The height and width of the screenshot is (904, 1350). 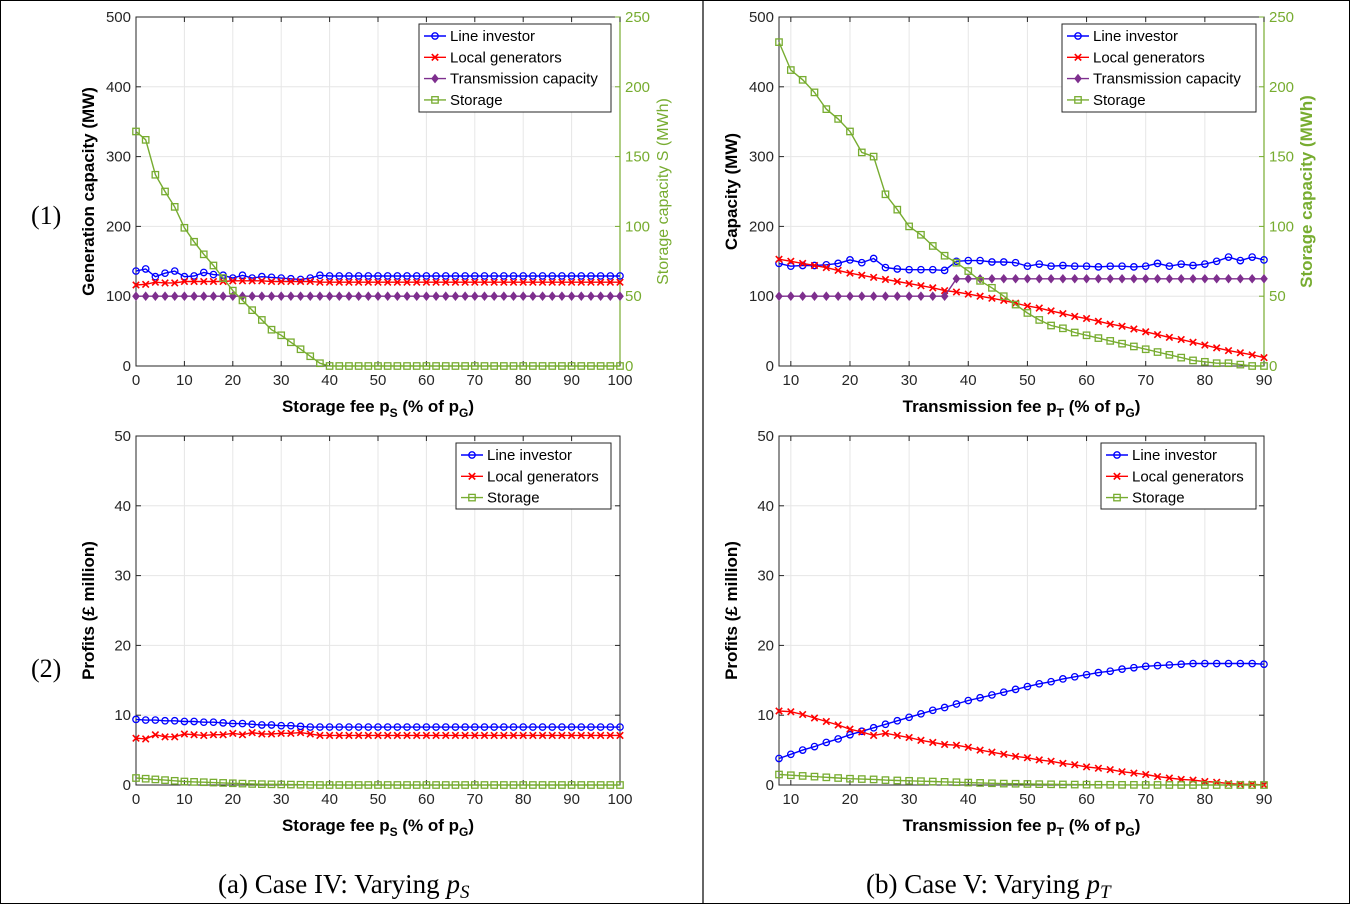 What do you see at coordinates (1129, 413) in the screenshot?
I see `x-axis-label-part: G` at bounding box center [1129, 413].